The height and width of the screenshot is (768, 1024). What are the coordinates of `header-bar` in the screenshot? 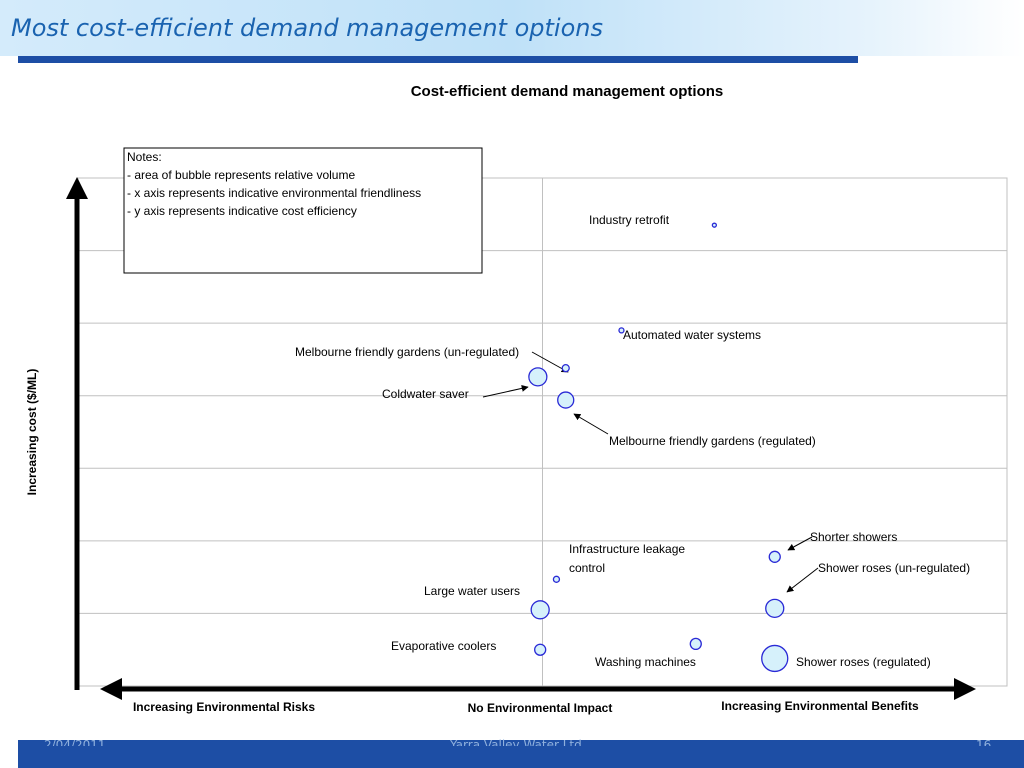 It's located at (438, 59).